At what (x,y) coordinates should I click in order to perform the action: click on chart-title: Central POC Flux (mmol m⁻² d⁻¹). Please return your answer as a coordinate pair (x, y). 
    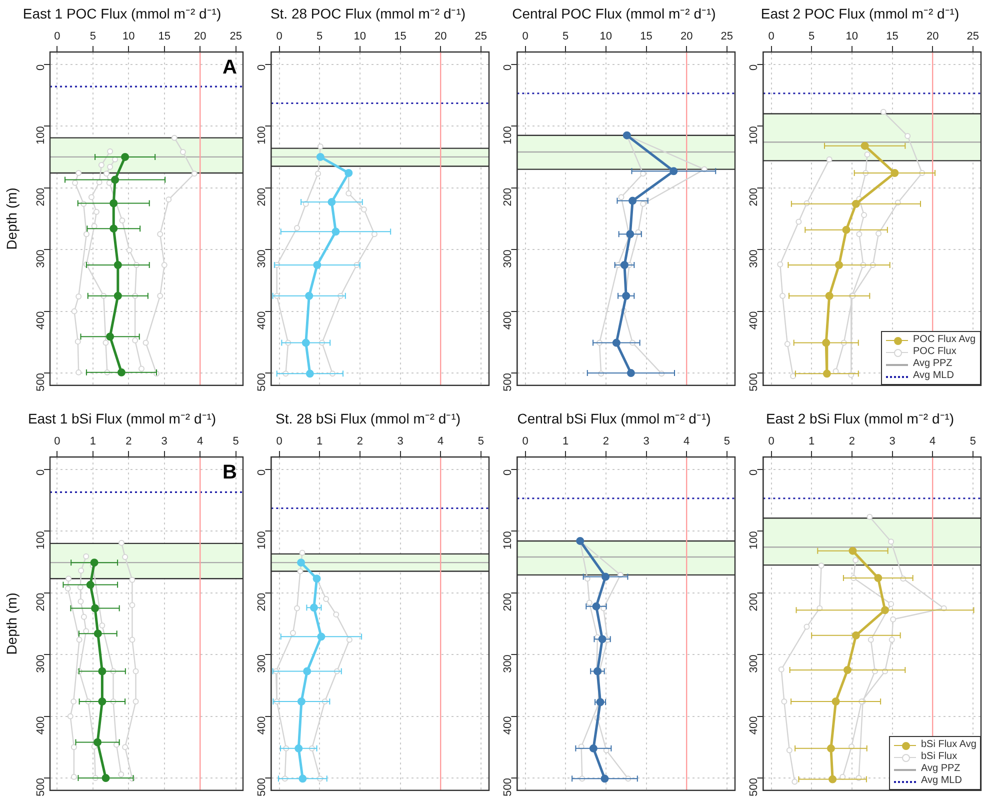
    Looking at the image, I should click on (614, 13).